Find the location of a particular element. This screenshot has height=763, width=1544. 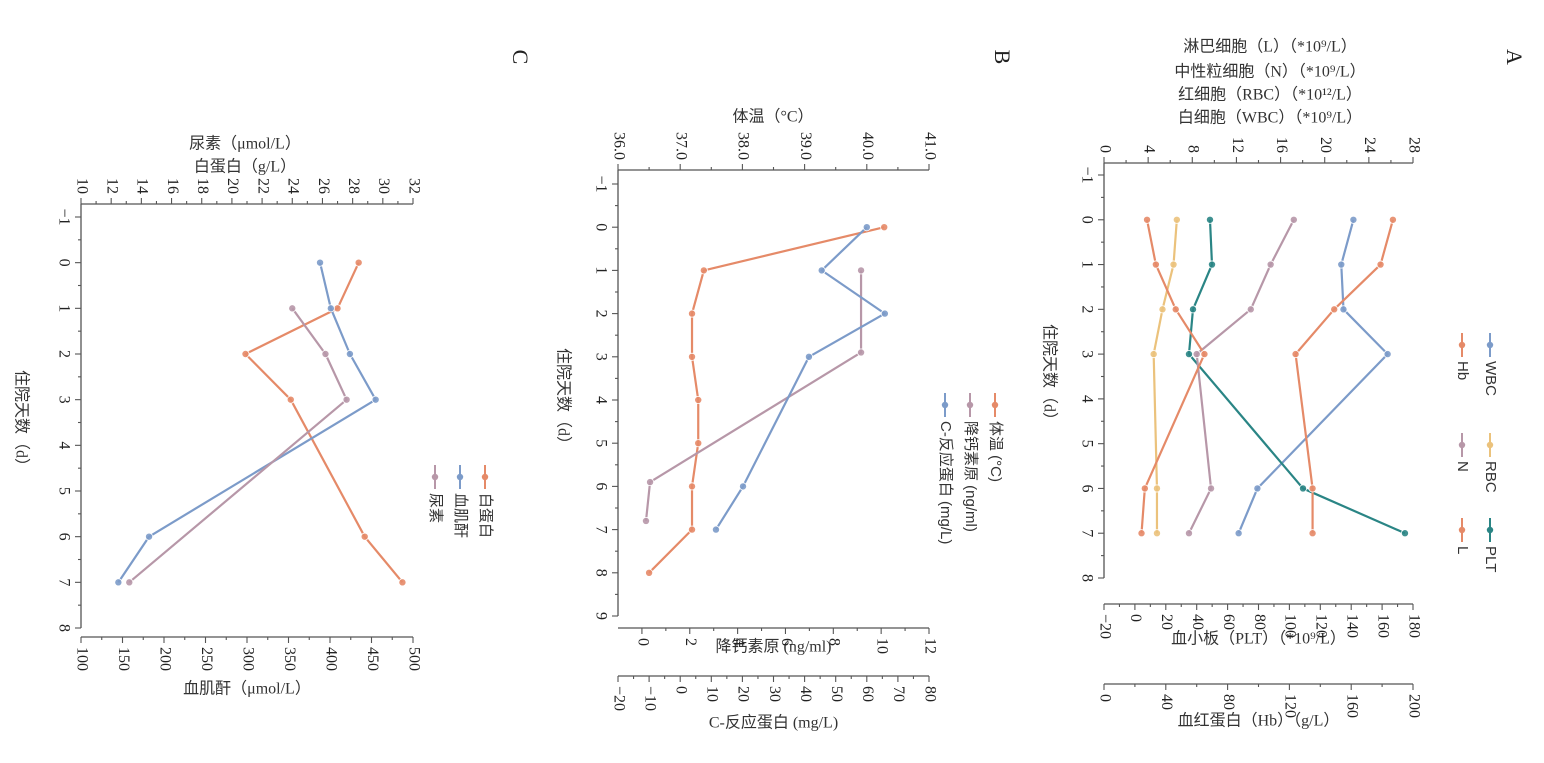

bottom-tick-label: 160 is located at coordinates (1382, 626).